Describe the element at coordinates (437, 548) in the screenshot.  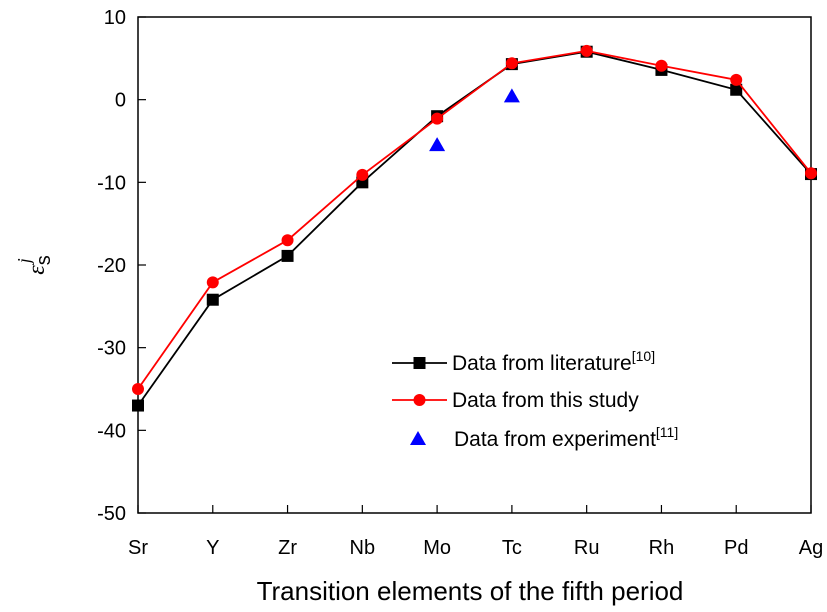
I see `x-tick-label: Mo` at that location.